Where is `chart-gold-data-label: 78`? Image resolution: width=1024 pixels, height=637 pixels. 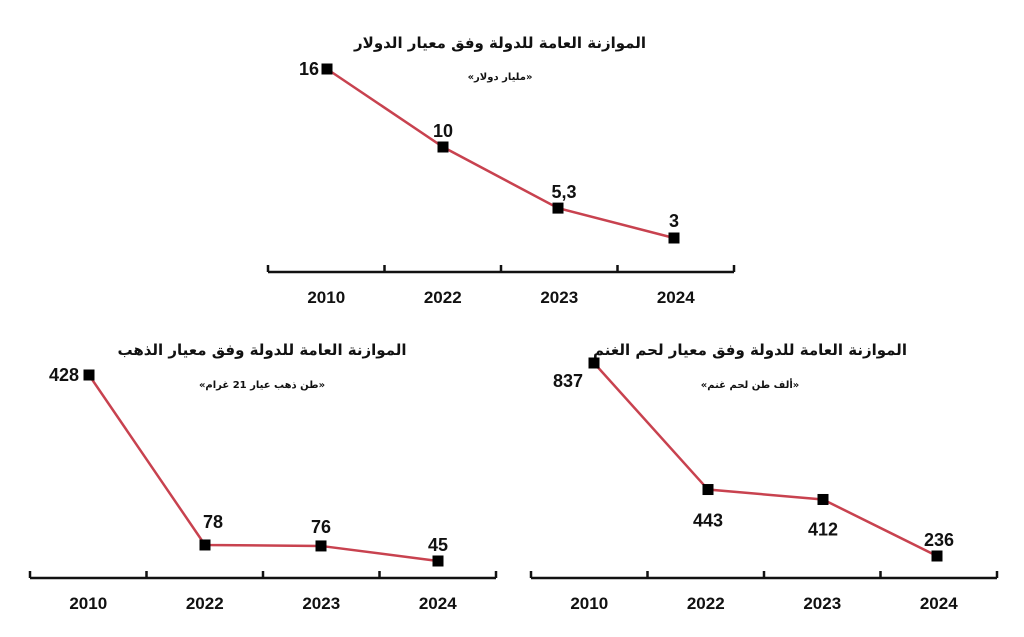 chart-gold-data-label: 78 is located at coordinates (213, 522).